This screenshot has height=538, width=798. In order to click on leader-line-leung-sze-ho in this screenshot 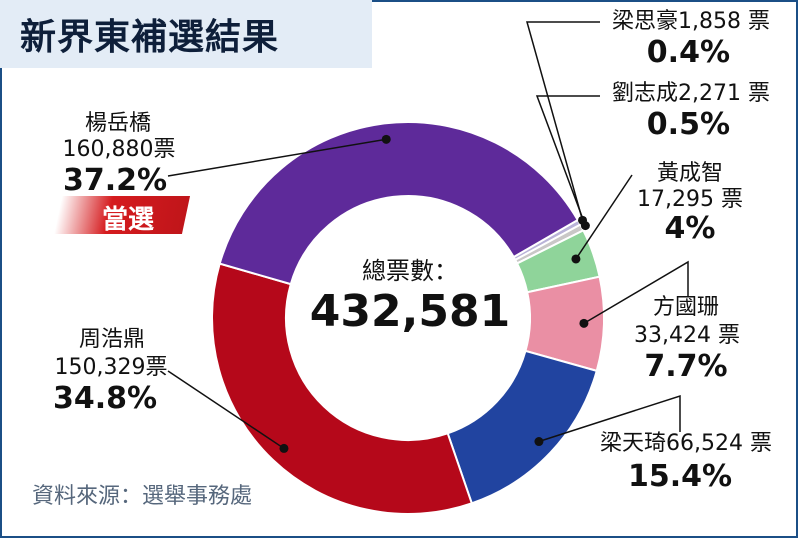, I will do `click(563, 121)`.